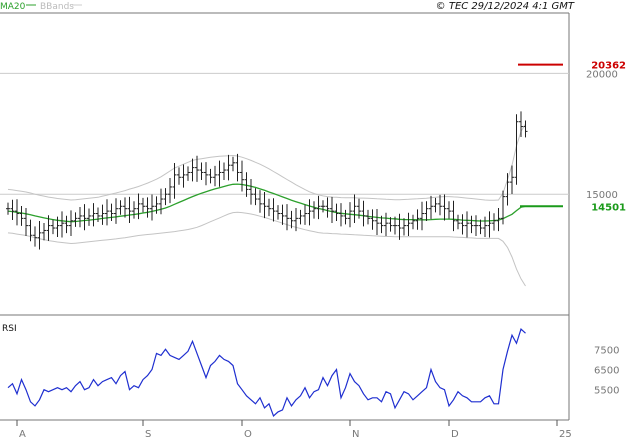 Image resolution: width=627 pixels, height=444 pixels. I want to click on x-tick: N, so click(354, 430).